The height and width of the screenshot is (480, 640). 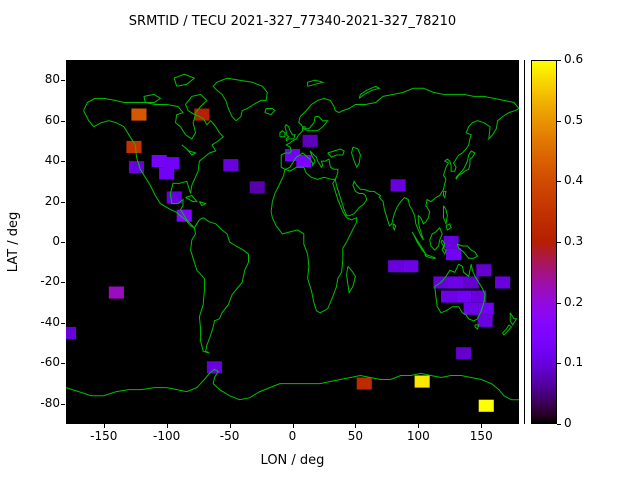 What do you see at coordinates (574, 301) in the screenshot?
I see `colorbar-tick-label: 0.2` at bounding box center [574, 301].